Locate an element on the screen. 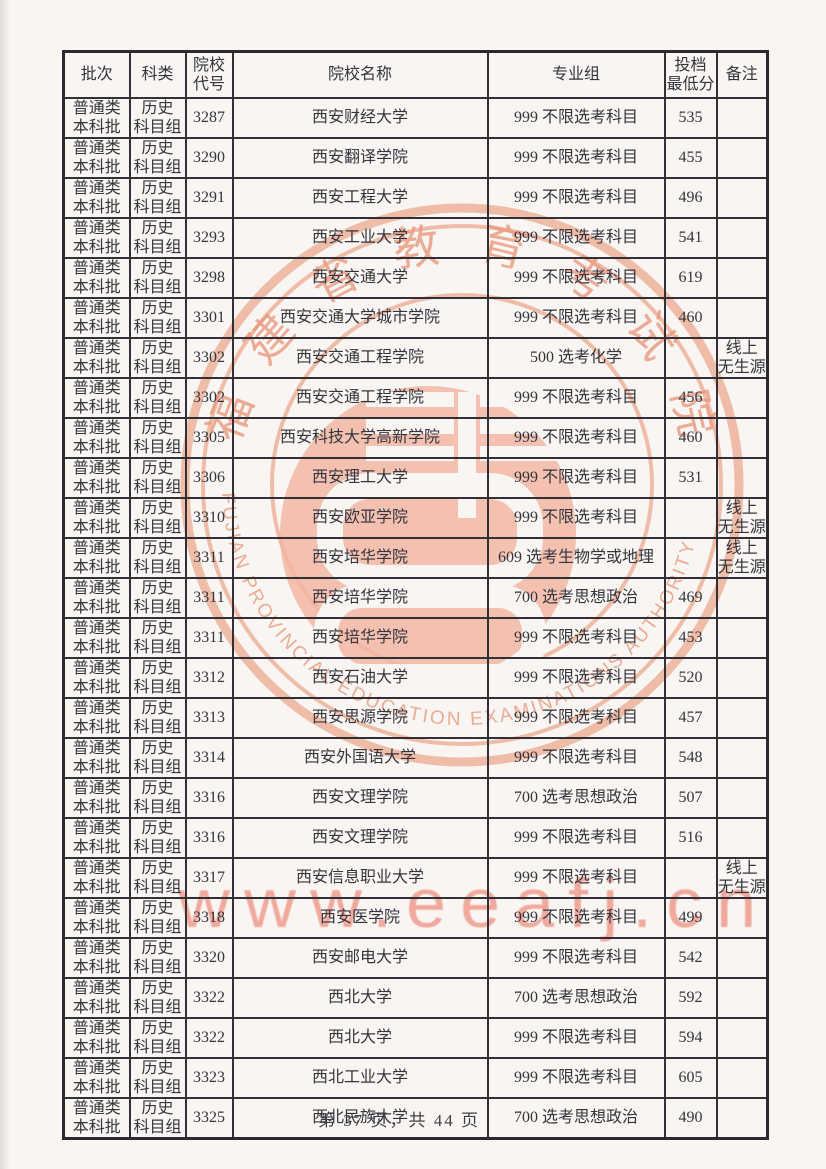  cell-institution-code: 3311 is located at coordinates (209, 637).